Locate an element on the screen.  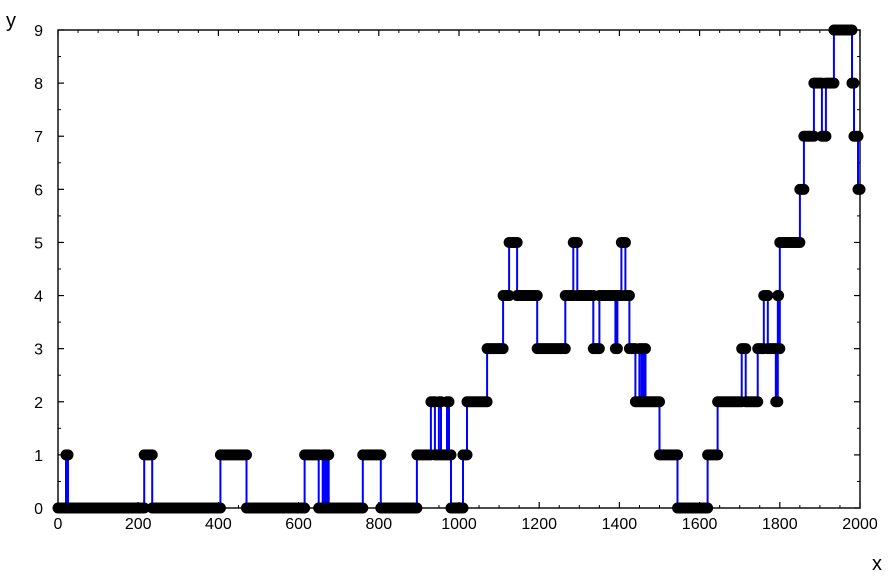
x-tick-label: 0 is located at coordinates (58, 524).